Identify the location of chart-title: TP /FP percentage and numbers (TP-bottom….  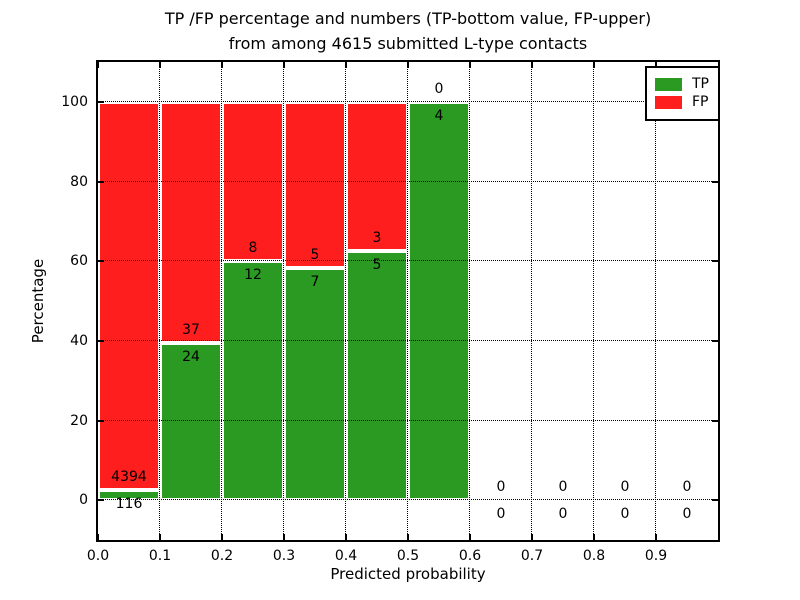
(408, 31).